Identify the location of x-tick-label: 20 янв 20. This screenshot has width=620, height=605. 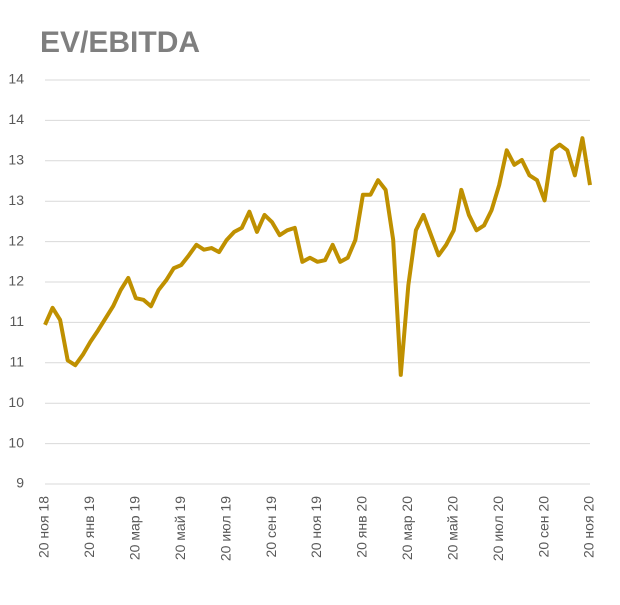
(362, 527).